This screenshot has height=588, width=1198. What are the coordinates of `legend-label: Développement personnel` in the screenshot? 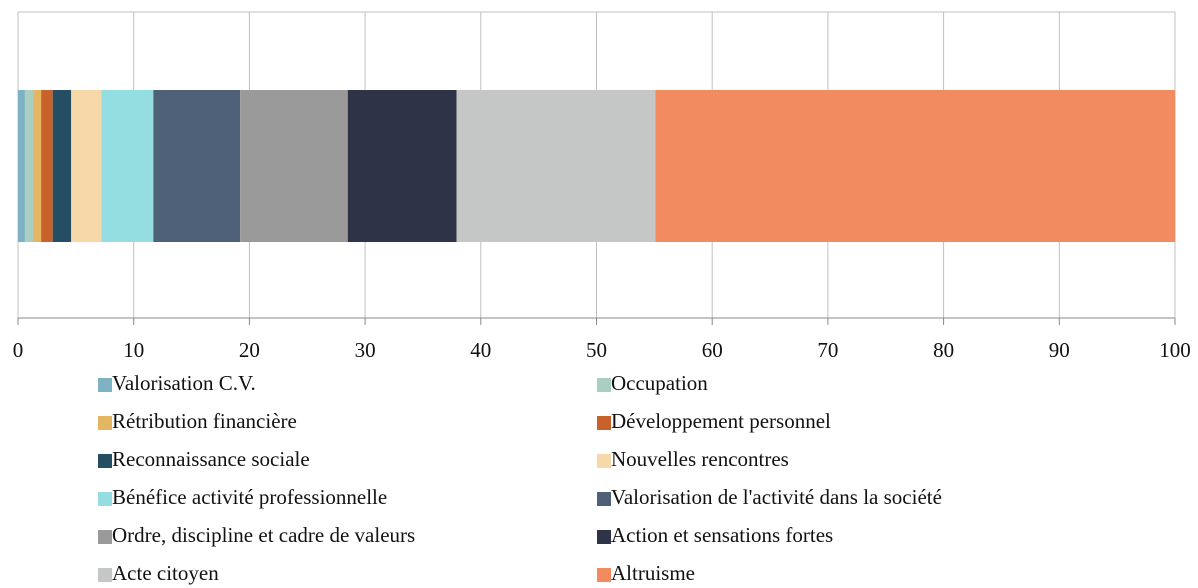 It's located at (721, 421).